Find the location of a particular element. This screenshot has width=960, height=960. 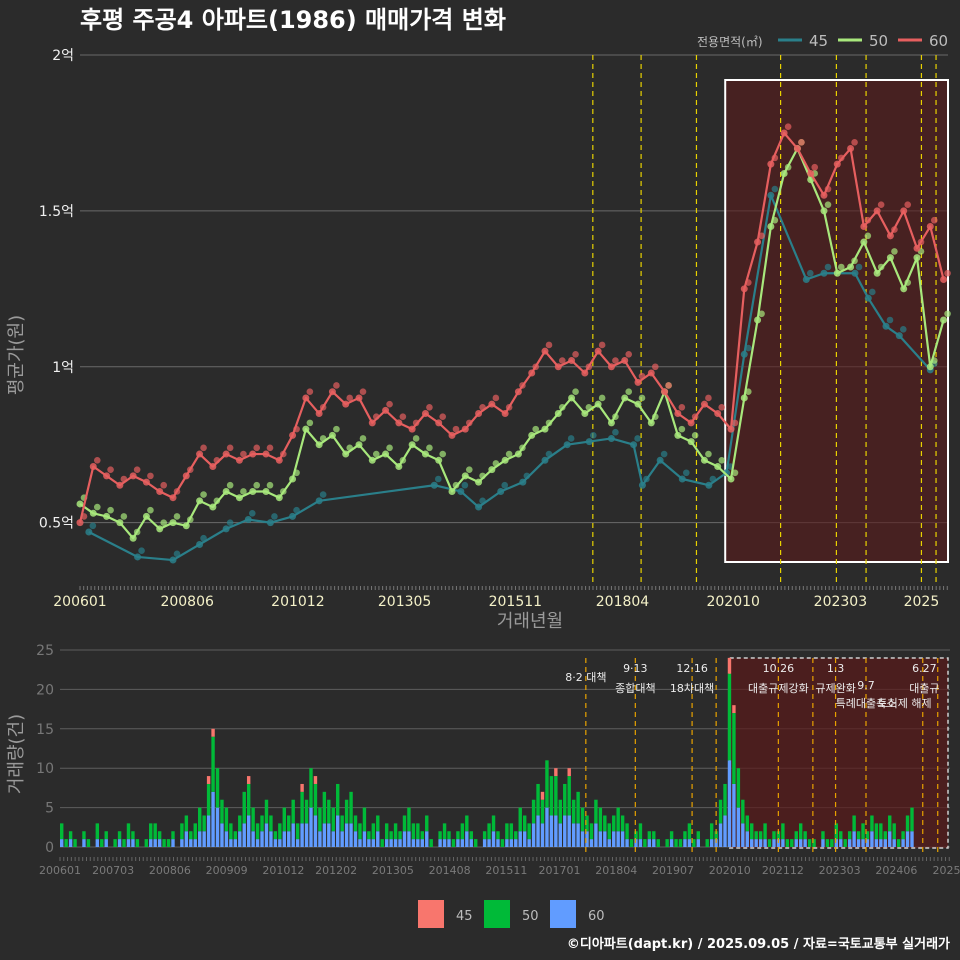

y-tick-label: 2억 is located at coordinates (63, 56).